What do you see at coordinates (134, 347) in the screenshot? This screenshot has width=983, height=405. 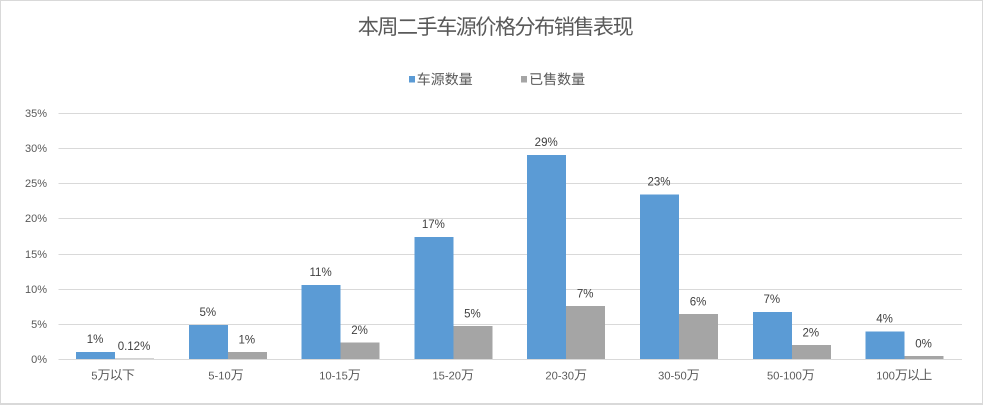 I see `svg-text: 0.12%` at bounding box center [134, 347].